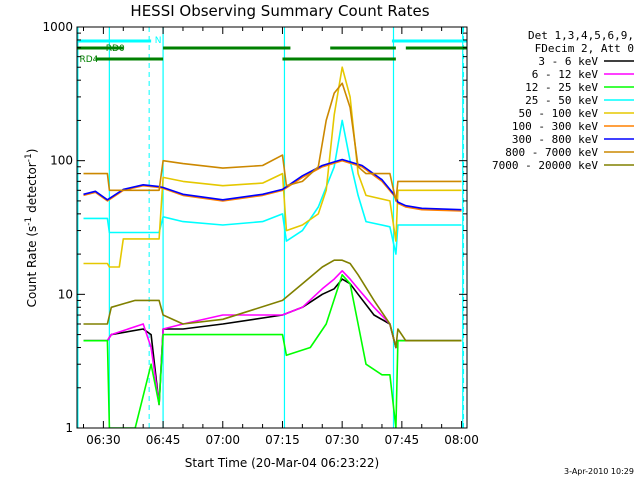  Describe the element at coordinates (342, 440) in the screenshot. I see `x-tick-label-4: 07:30` at that location.